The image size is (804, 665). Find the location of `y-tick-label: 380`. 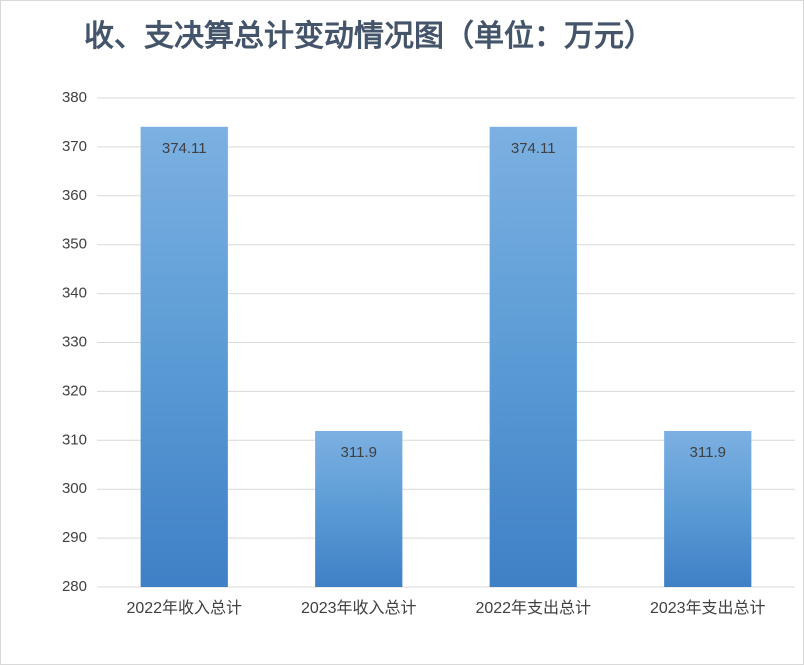

y-tick-label: 380 is located at coordinates (74, 97).